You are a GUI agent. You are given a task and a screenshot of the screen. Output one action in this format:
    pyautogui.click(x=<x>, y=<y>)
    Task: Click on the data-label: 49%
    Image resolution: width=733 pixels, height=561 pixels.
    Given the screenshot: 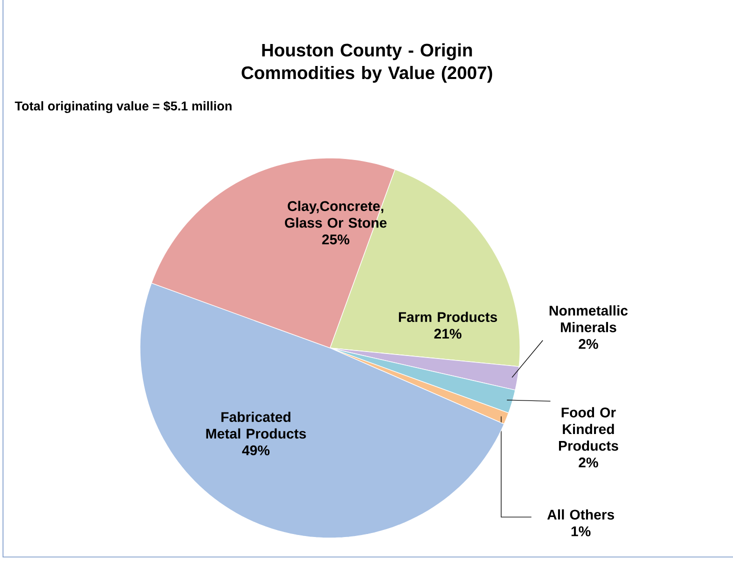 What is the action you would take?
    pyautogui.click(x=256, y=450)
    